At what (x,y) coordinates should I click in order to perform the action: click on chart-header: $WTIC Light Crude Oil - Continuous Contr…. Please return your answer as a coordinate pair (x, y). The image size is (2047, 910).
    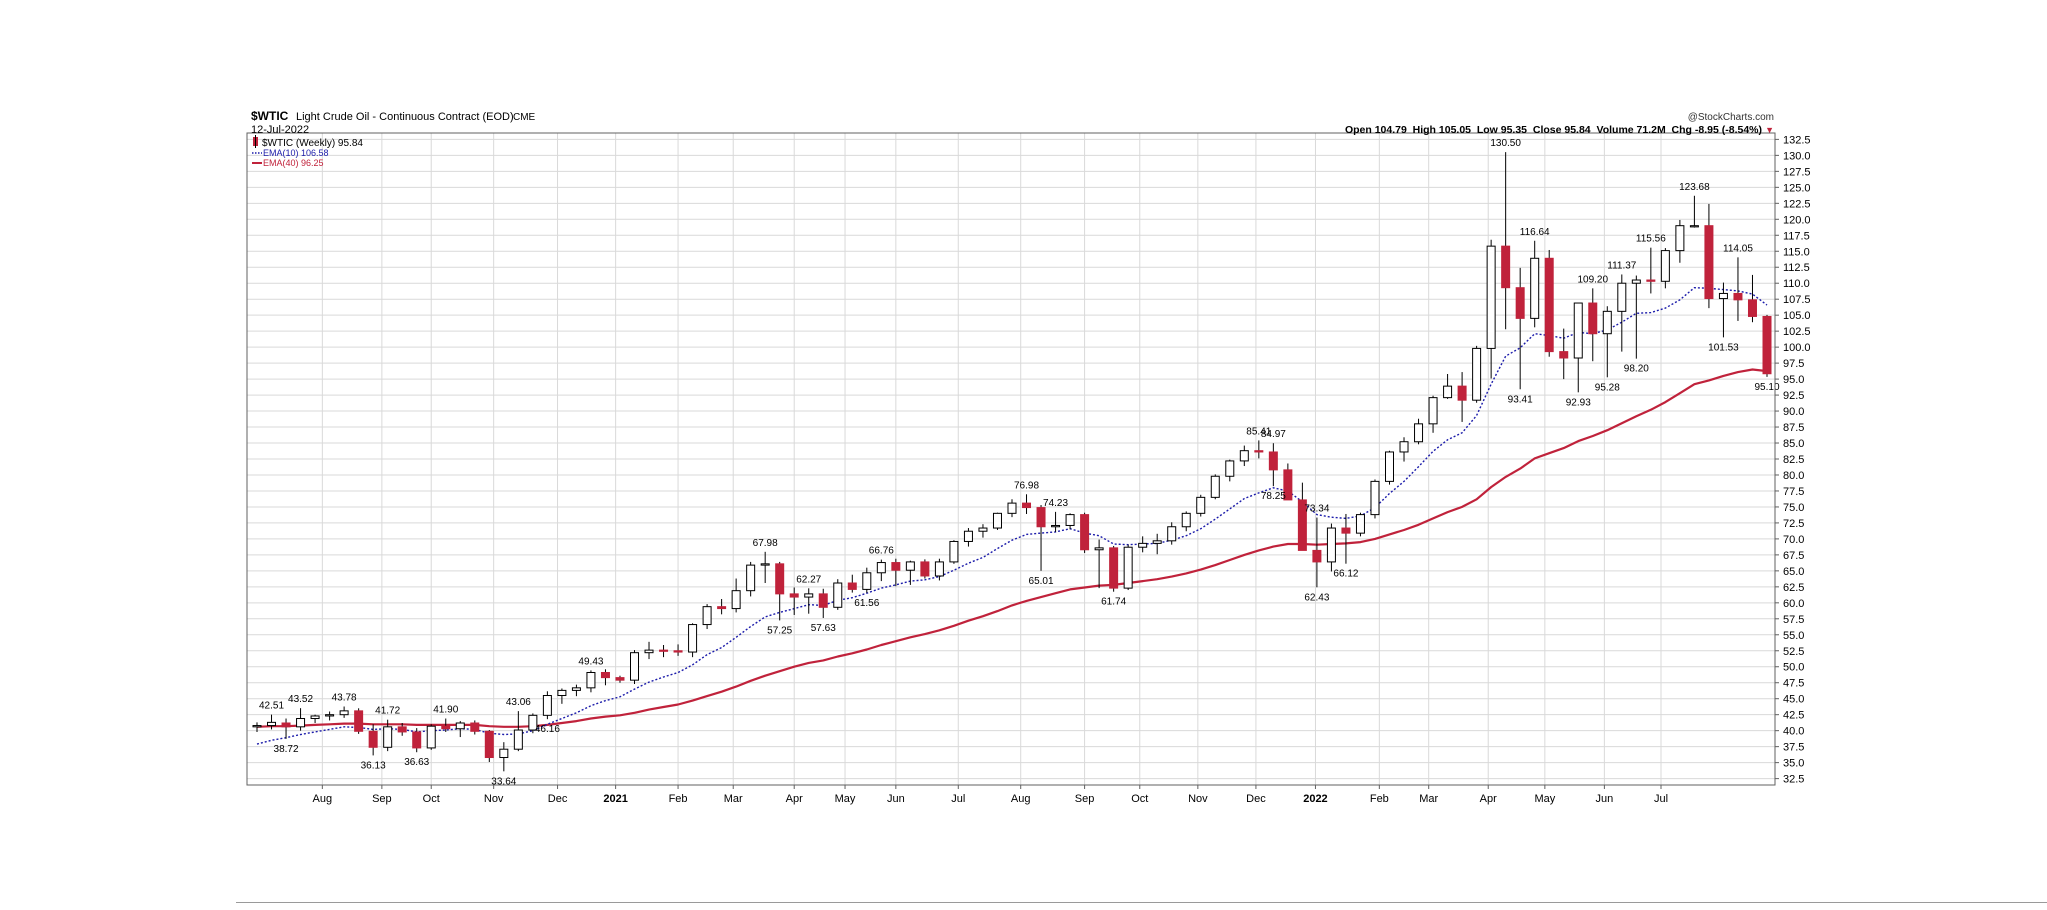
    Looking at the image, I should click on (1012, 122).